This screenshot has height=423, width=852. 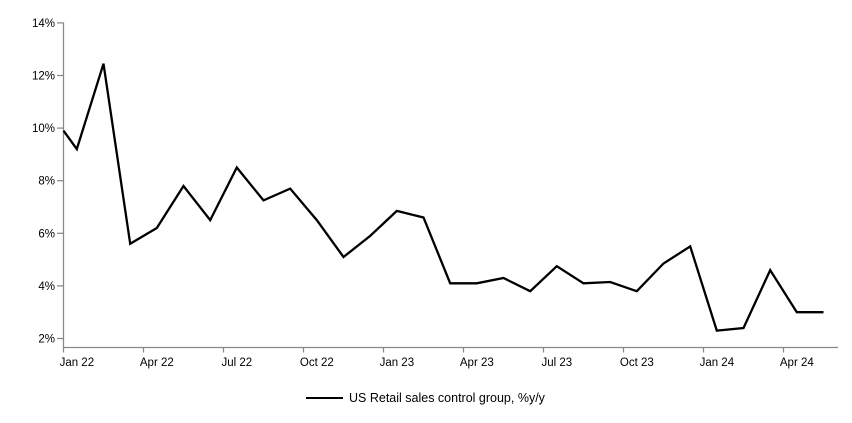 I want to click on y-axis-label: 6%, so click(x=46, y=234).